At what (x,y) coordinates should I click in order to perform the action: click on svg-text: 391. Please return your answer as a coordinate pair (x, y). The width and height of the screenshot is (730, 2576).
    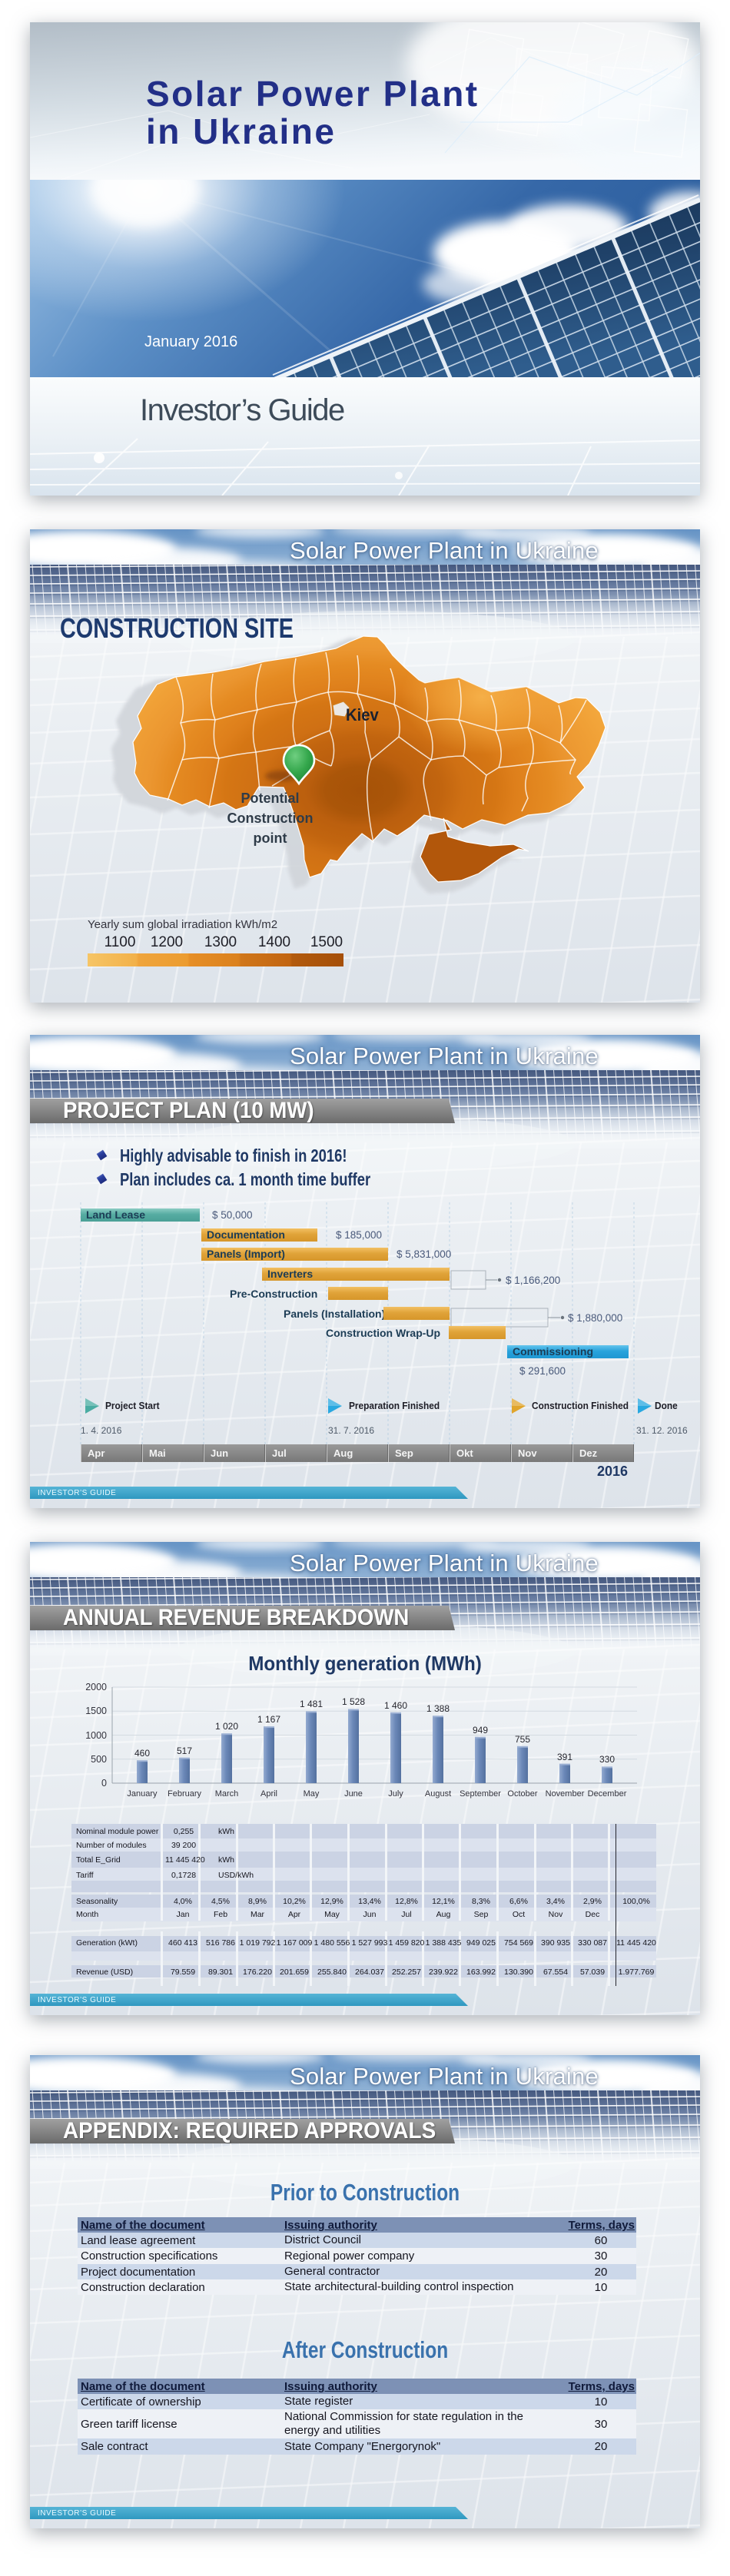
    Looking at the image, I should click on (564, 1757).